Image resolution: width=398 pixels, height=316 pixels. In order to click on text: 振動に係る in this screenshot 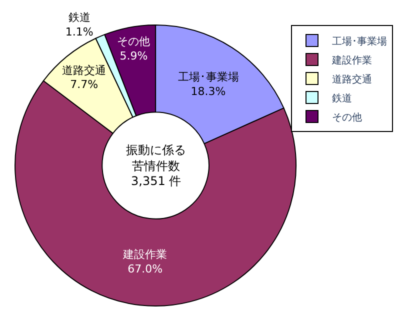, I will do `click(156, 150)`.